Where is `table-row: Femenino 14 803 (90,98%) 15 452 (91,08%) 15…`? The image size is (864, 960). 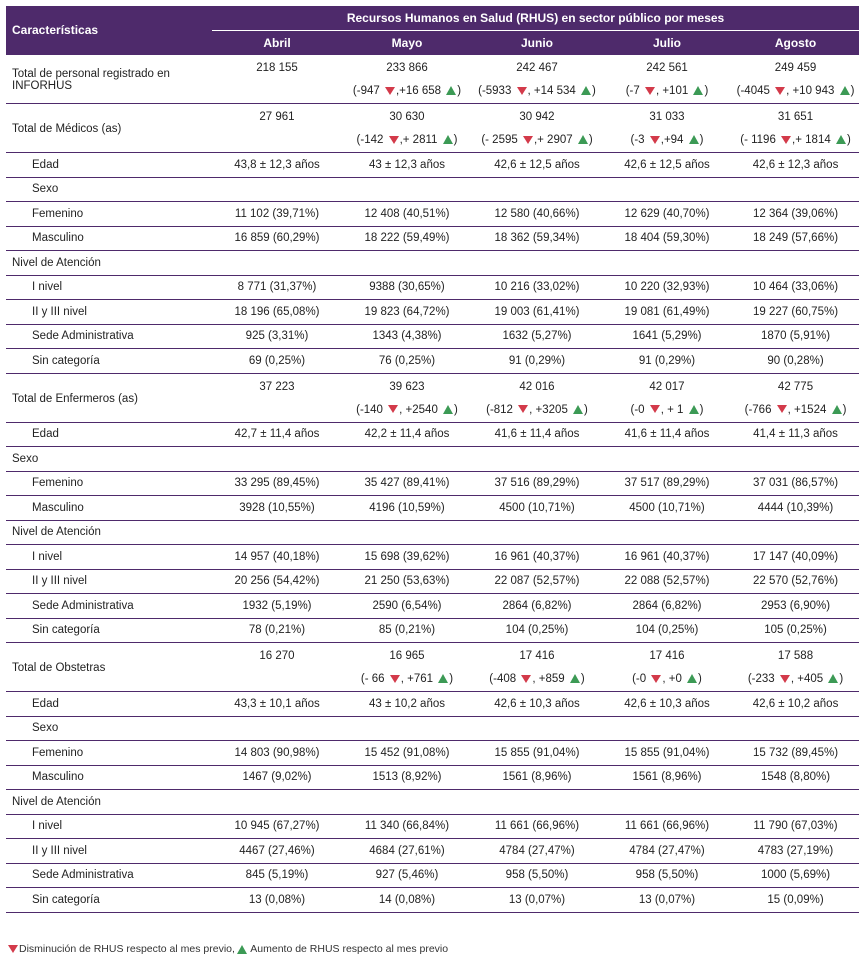 table-row: Femenino 14 803 (90,98%) 15 452 (91,08%) 15… is located at coordinates (433, 752).